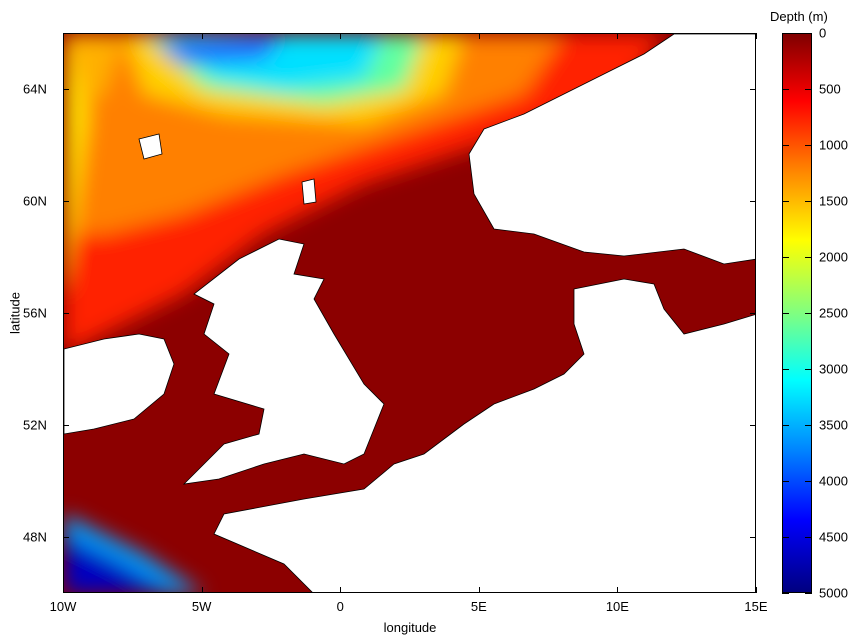 The image size is (865, 641). I want to click on colorbar-title: Depth (m), so click(799, 16).